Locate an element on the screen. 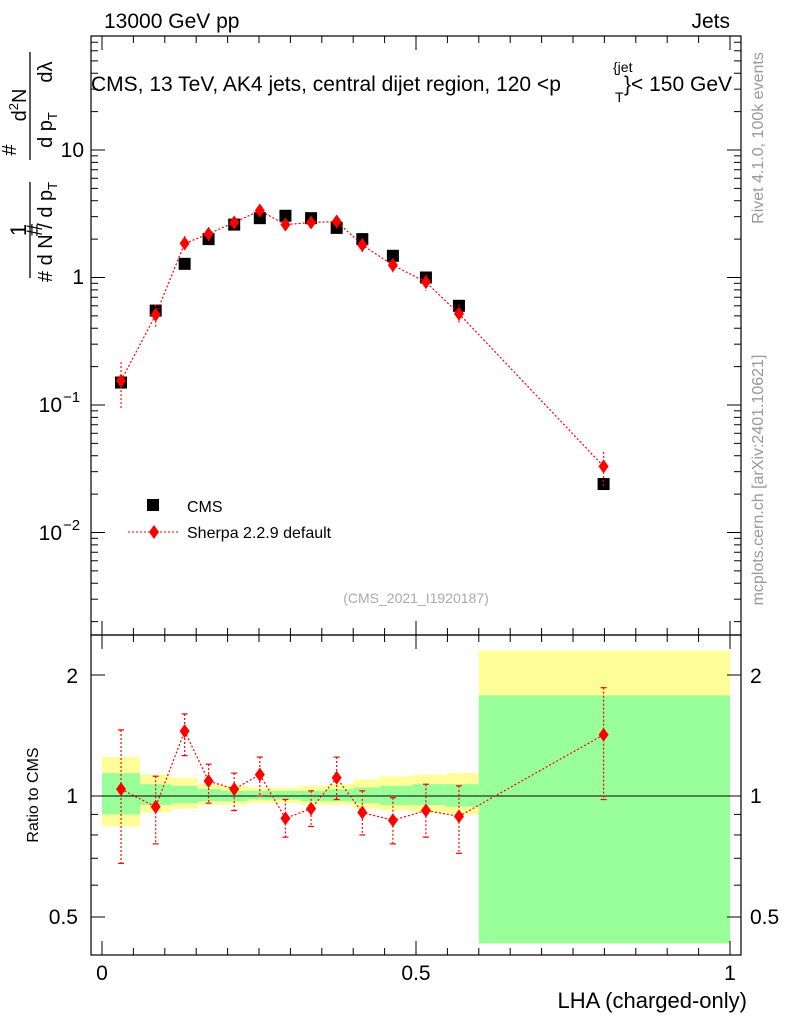  sherpa-line-ratio is located at coordinates (362, 775).